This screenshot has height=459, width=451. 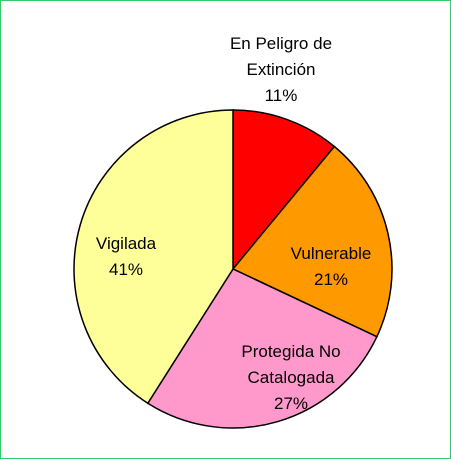 What do you see at coordinates (126, 257) in the screenshot?
I see `slice-label: Vigilada 41%` at bounding box center [126, 257].